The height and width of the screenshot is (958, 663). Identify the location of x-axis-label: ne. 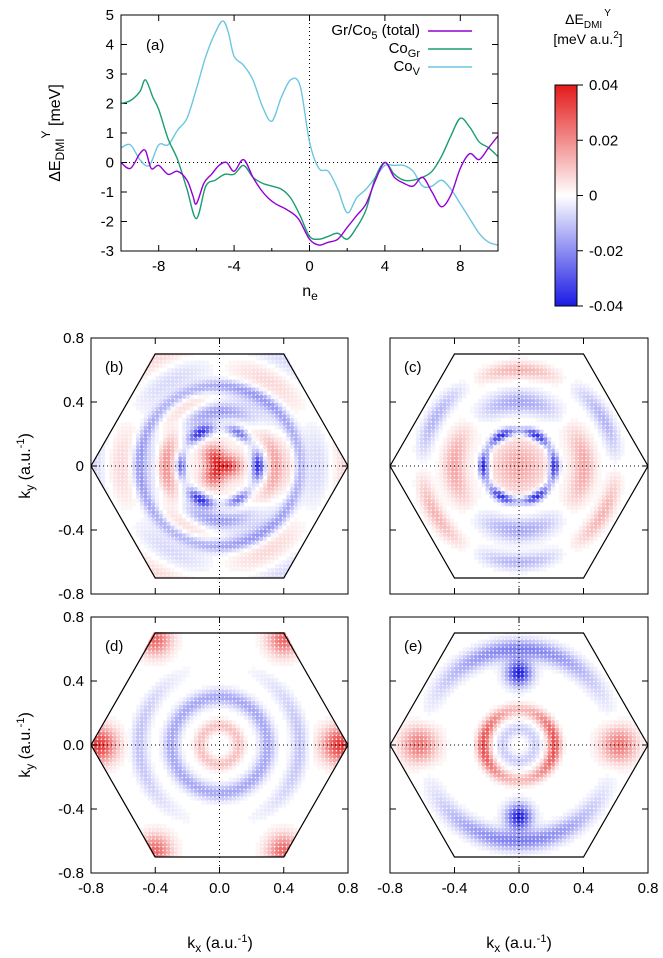
(310, 293).